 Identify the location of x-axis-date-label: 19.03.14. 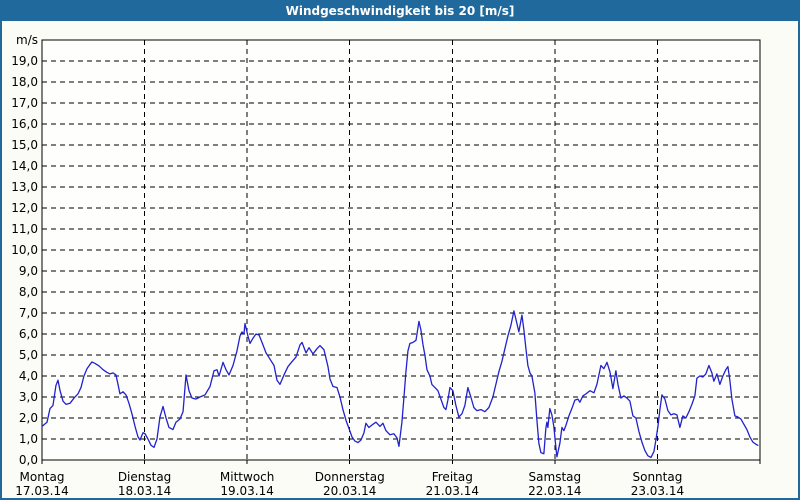
(246, 491).